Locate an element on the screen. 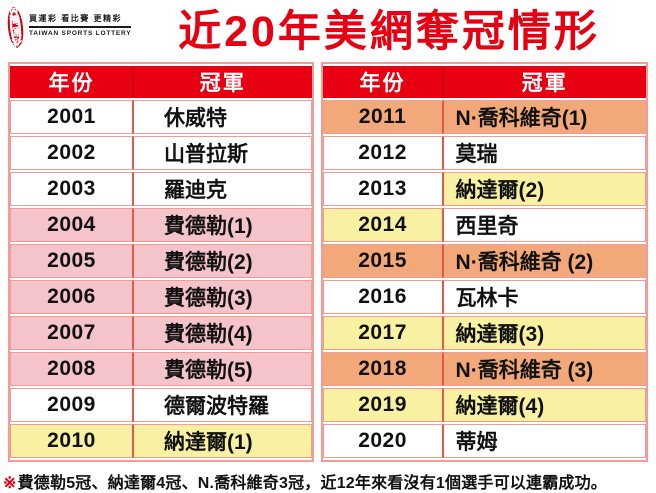  year-cell: 2005 is located at coordinates (72, 261).